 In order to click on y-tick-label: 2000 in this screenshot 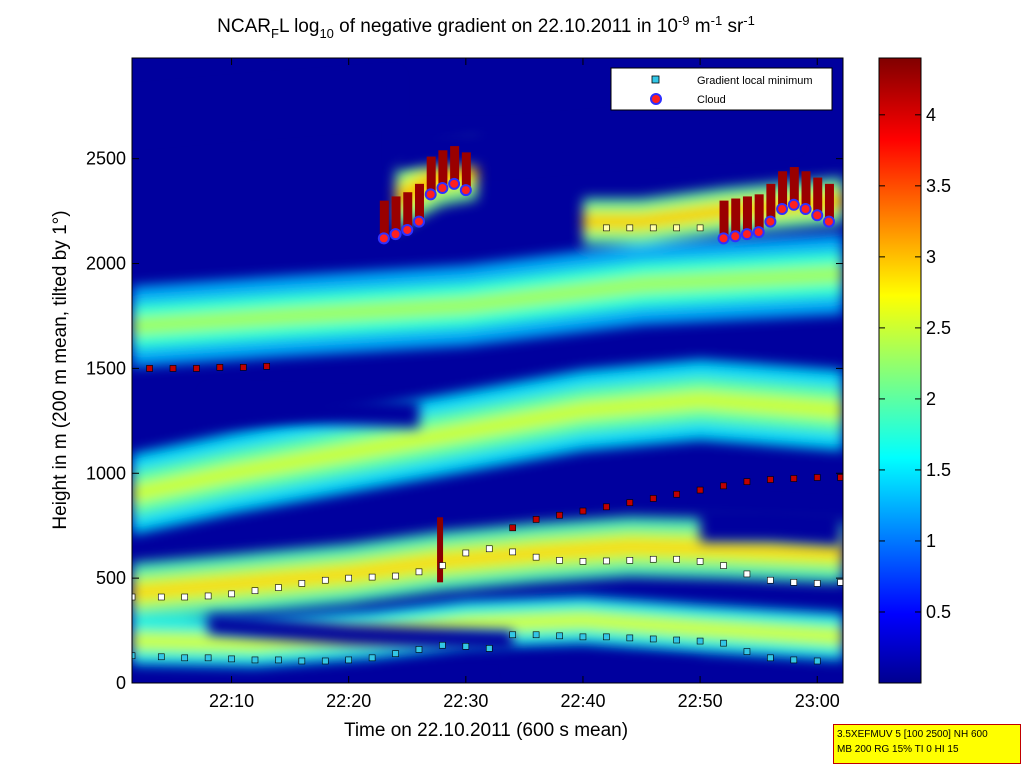, I will do `click(106, 264)`.